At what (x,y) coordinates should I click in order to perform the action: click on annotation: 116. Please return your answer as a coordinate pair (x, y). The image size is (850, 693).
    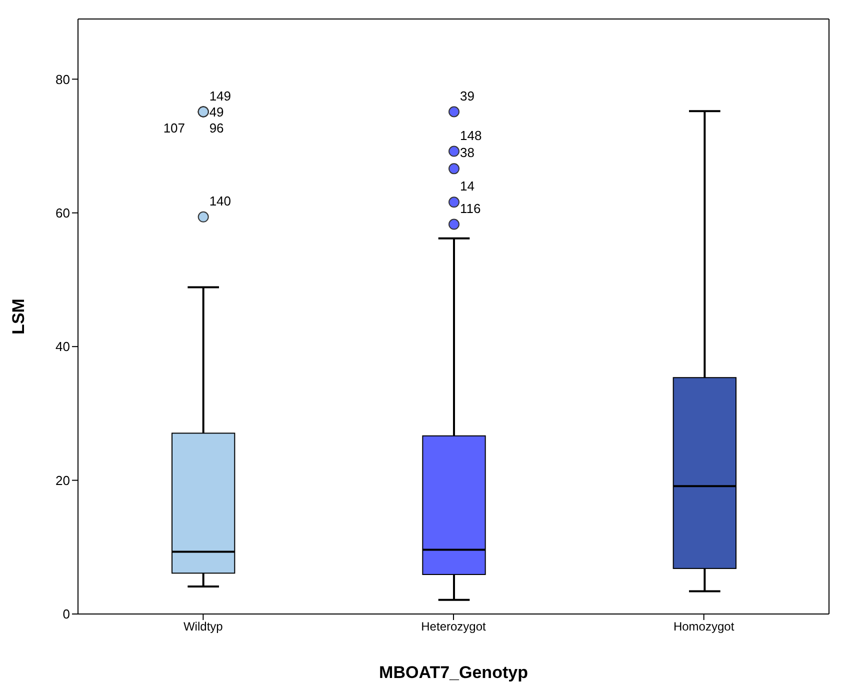
    Looking at the image, I should click on (470, 208).